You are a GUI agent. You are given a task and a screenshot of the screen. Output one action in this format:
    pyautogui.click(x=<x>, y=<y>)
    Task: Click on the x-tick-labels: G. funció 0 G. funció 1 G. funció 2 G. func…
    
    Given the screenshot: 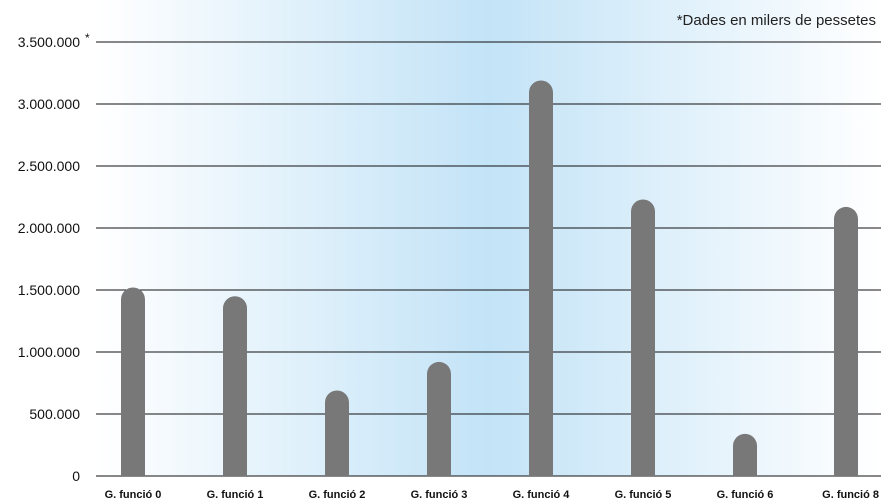 What is the action you would take?
    pyautogui.click(x=492, y=495)
    